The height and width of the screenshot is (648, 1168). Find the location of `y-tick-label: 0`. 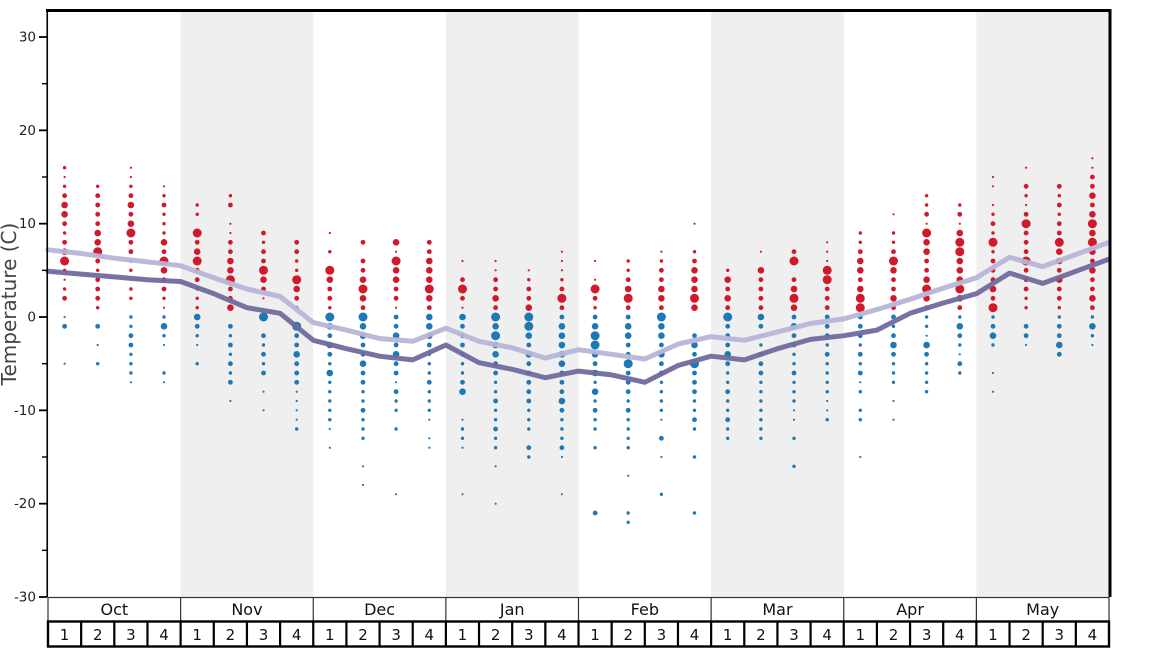

y-tick-label: 0 is located at coordinates (31, 318).